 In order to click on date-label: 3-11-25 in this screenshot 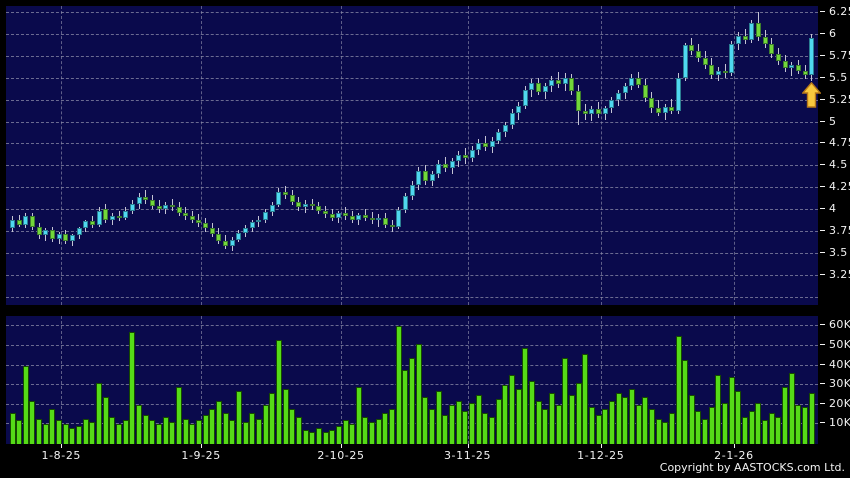, I will do `click(467, 455)`.